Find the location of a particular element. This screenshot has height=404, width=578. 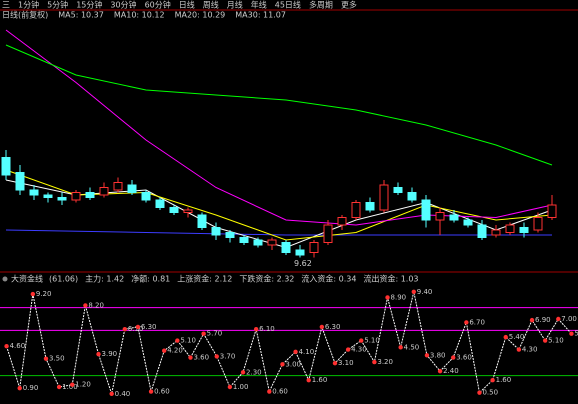

legend-entry: MA30: 11.07 is located at coordinates (260, 15).